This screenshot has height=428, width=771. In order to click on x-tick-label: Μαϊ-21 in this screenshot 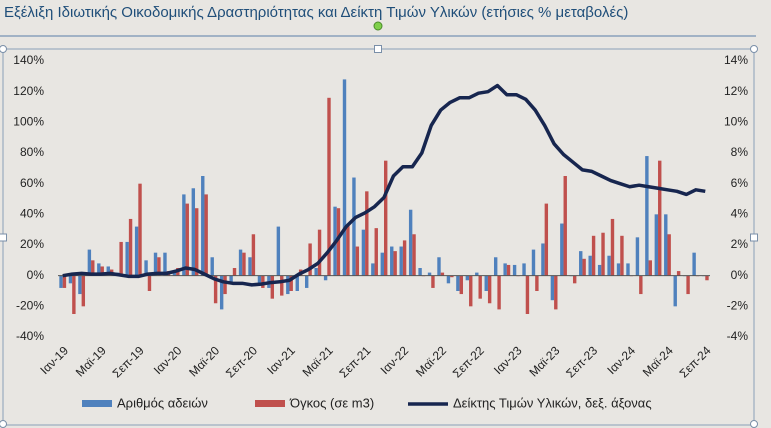, I will do `click(318, 361)`.